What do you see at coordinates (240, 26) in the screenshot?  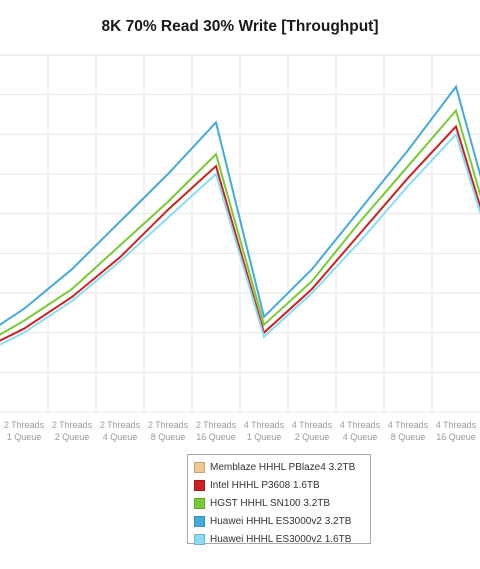 I see `chart-title: 8K 70% Read 30% Write [Throughput]` at bounding box center [240, 26].